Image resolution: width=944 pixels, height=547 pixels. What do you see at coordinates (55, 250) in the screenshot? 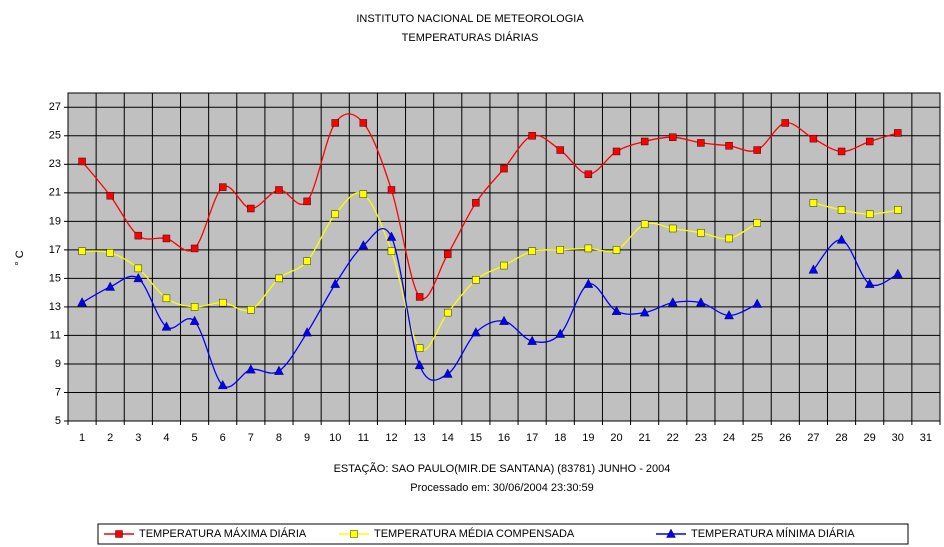
I see `y-tick-label: 17` at bounding box center [55, 250].